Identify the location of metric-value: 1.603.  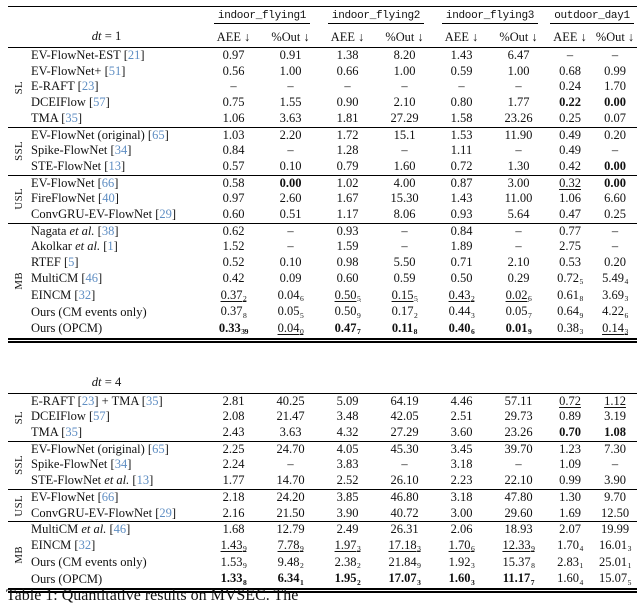
(461, 579).